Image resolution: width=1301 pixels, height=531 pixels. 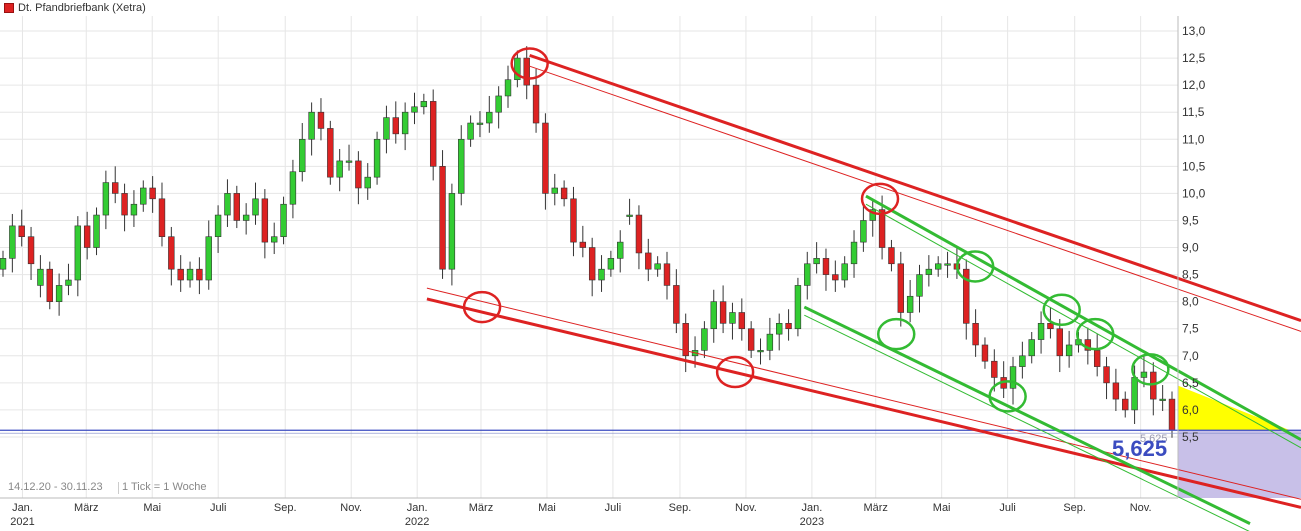 What do you see at coordinates (1190, 275) in the screenshot?
I see `y-tick-label: 8,5` at bounding box center [1190, 275].